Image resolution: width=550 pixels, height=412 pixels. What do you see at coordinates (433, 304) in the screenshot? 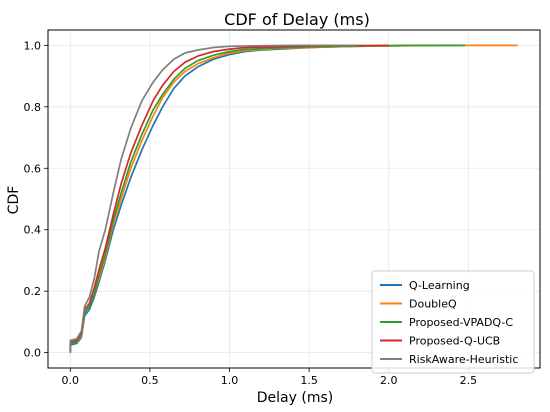
I see `legend-entry: DoubleQ` at bounding box center [433, 304].